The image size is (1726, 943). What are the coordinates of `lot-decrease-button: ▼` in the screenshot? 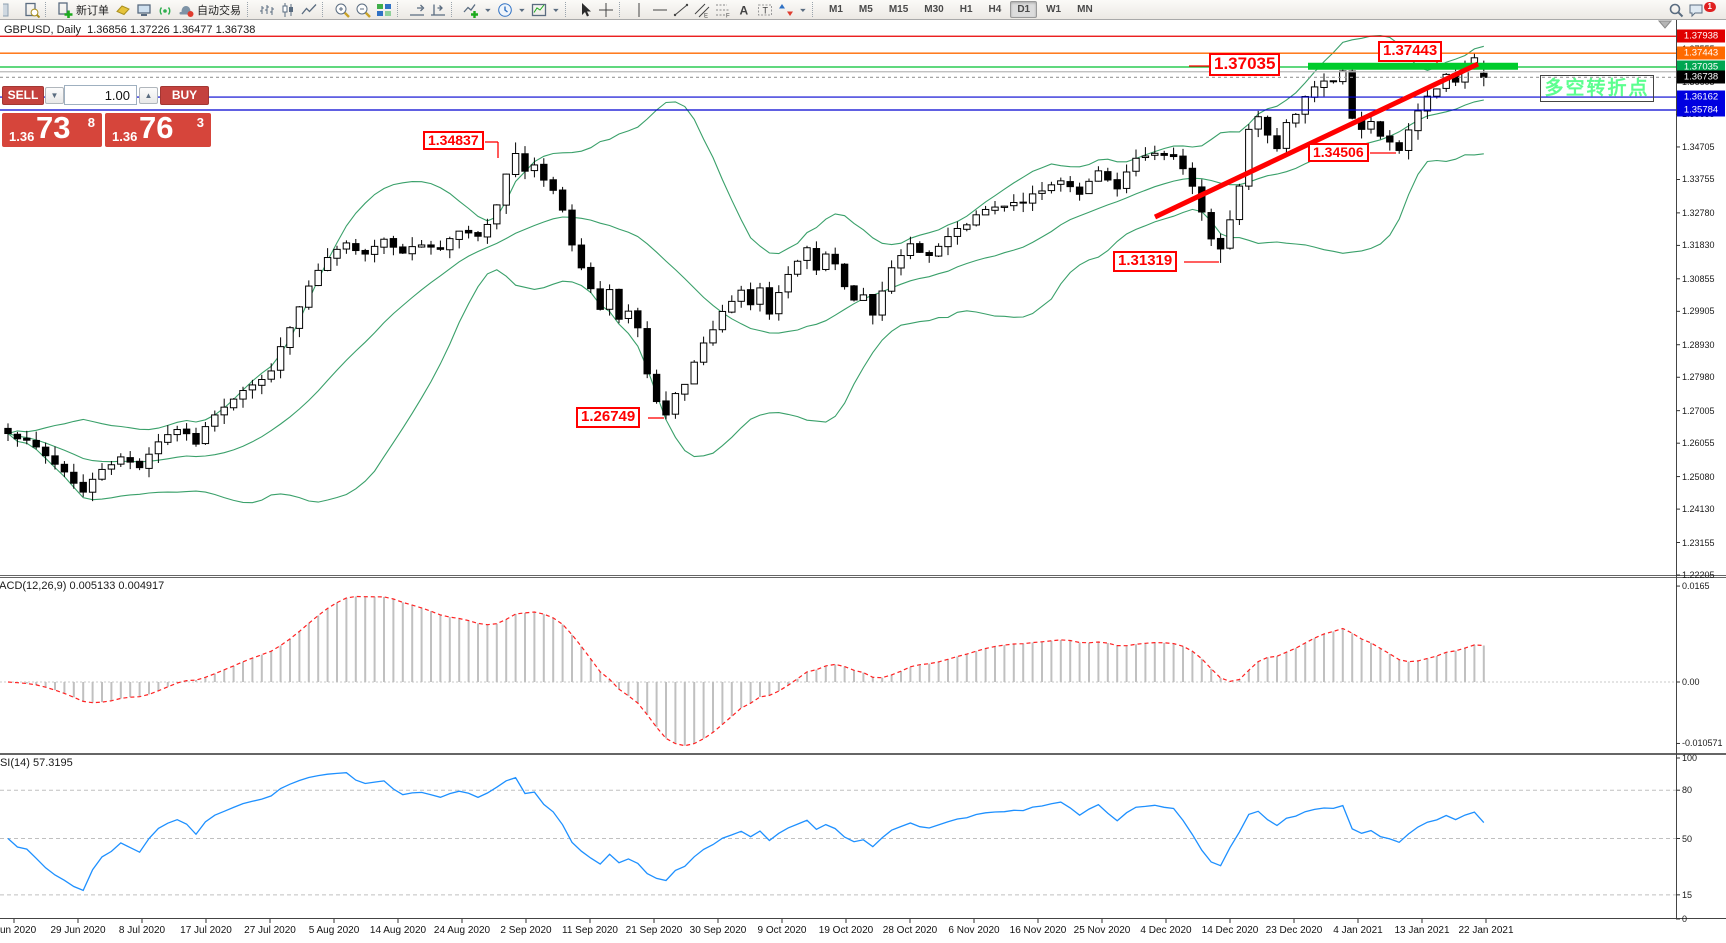 It's located at (54, 95).